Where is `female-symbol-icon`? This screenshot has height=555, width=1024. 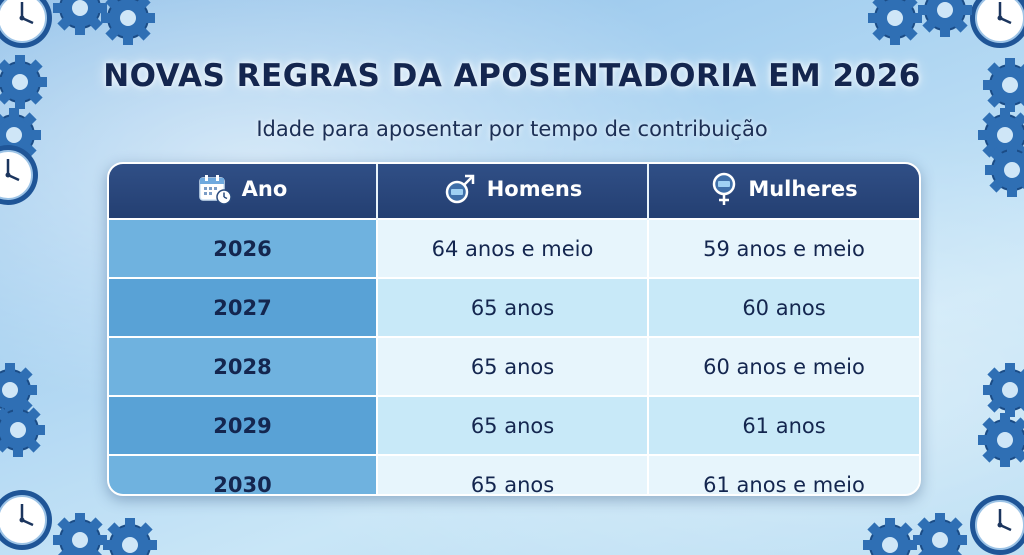
female-symbol-icon is located at coordinates (724, 188).